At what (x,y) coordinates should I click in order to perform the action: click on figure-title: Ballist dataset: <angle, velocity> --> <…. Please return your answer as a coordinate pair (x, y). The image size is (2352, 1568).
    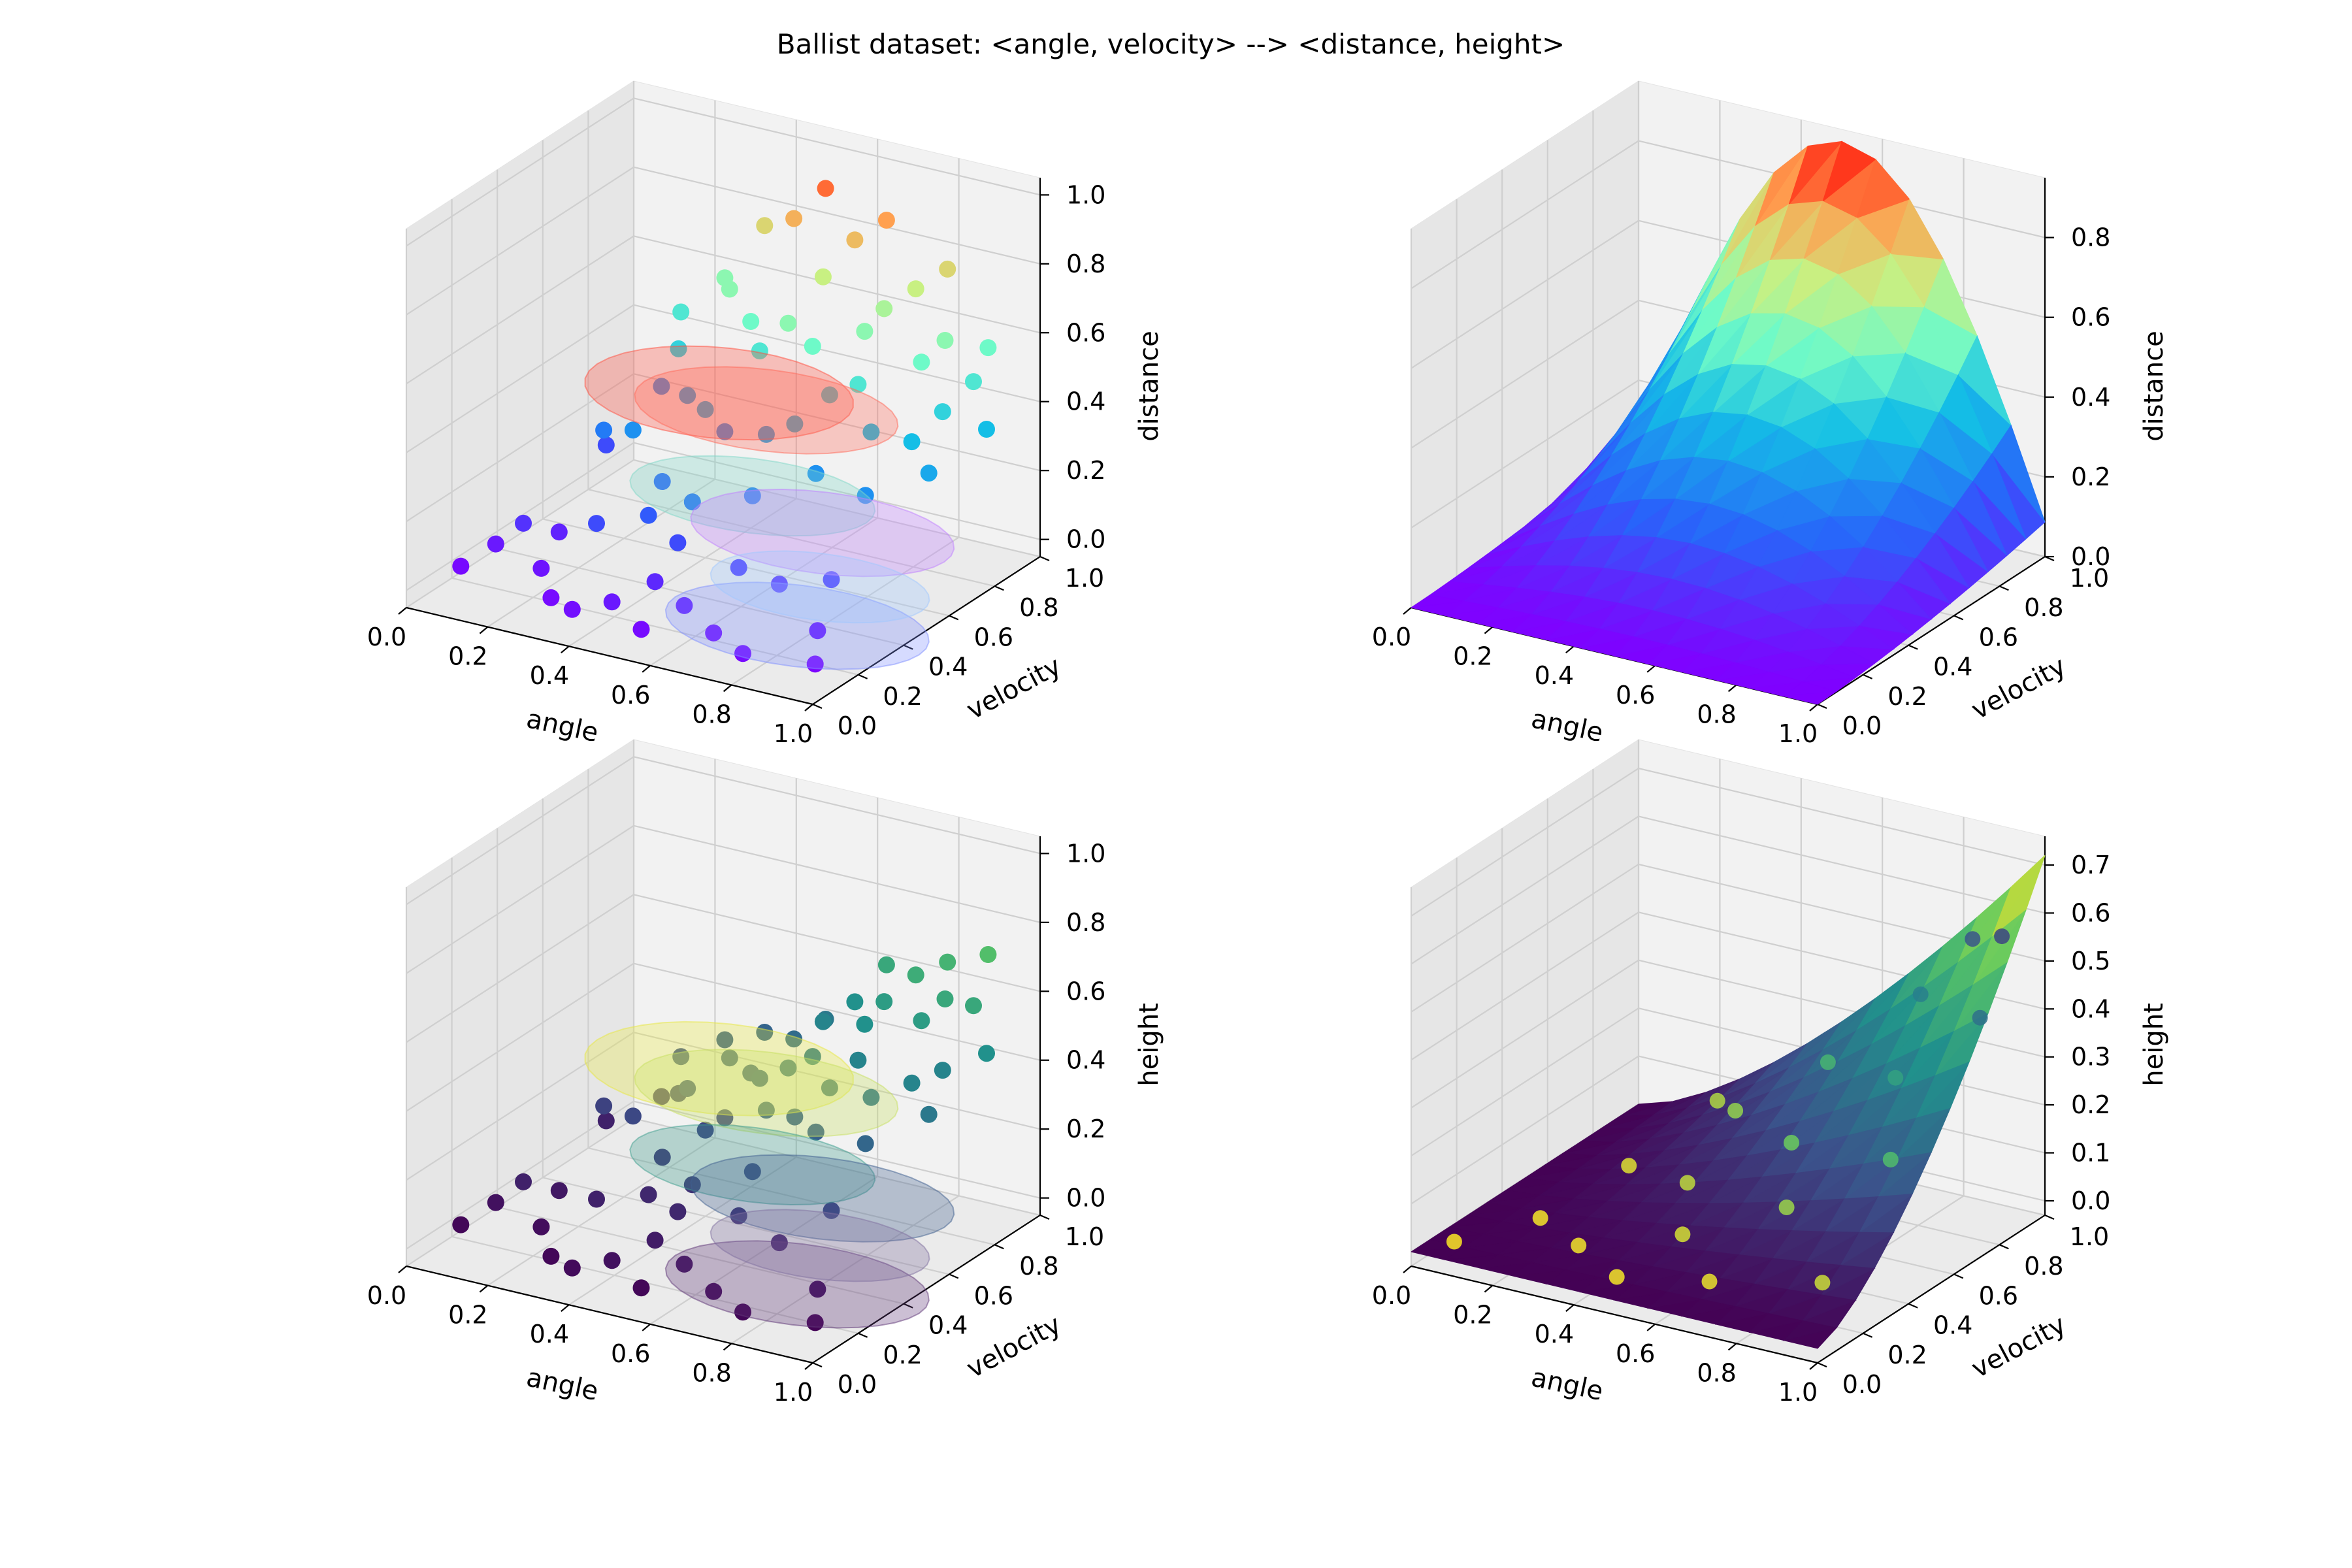
    Looking at the image, I should click on (1171, 44).